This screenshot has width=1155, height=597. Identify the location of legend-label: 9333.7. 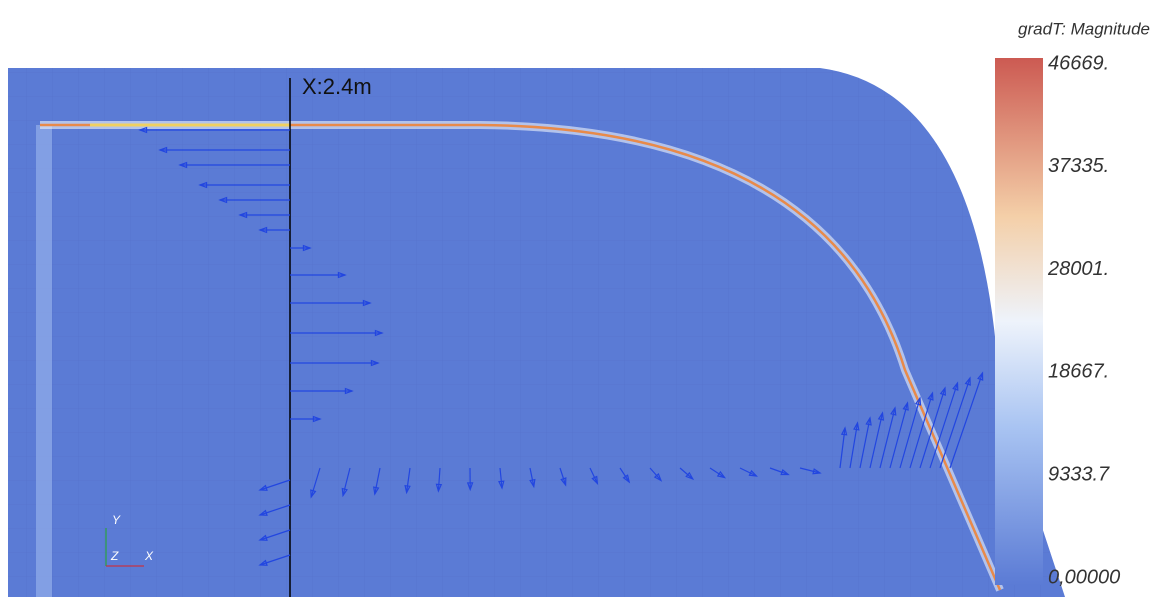
(1079, 474).